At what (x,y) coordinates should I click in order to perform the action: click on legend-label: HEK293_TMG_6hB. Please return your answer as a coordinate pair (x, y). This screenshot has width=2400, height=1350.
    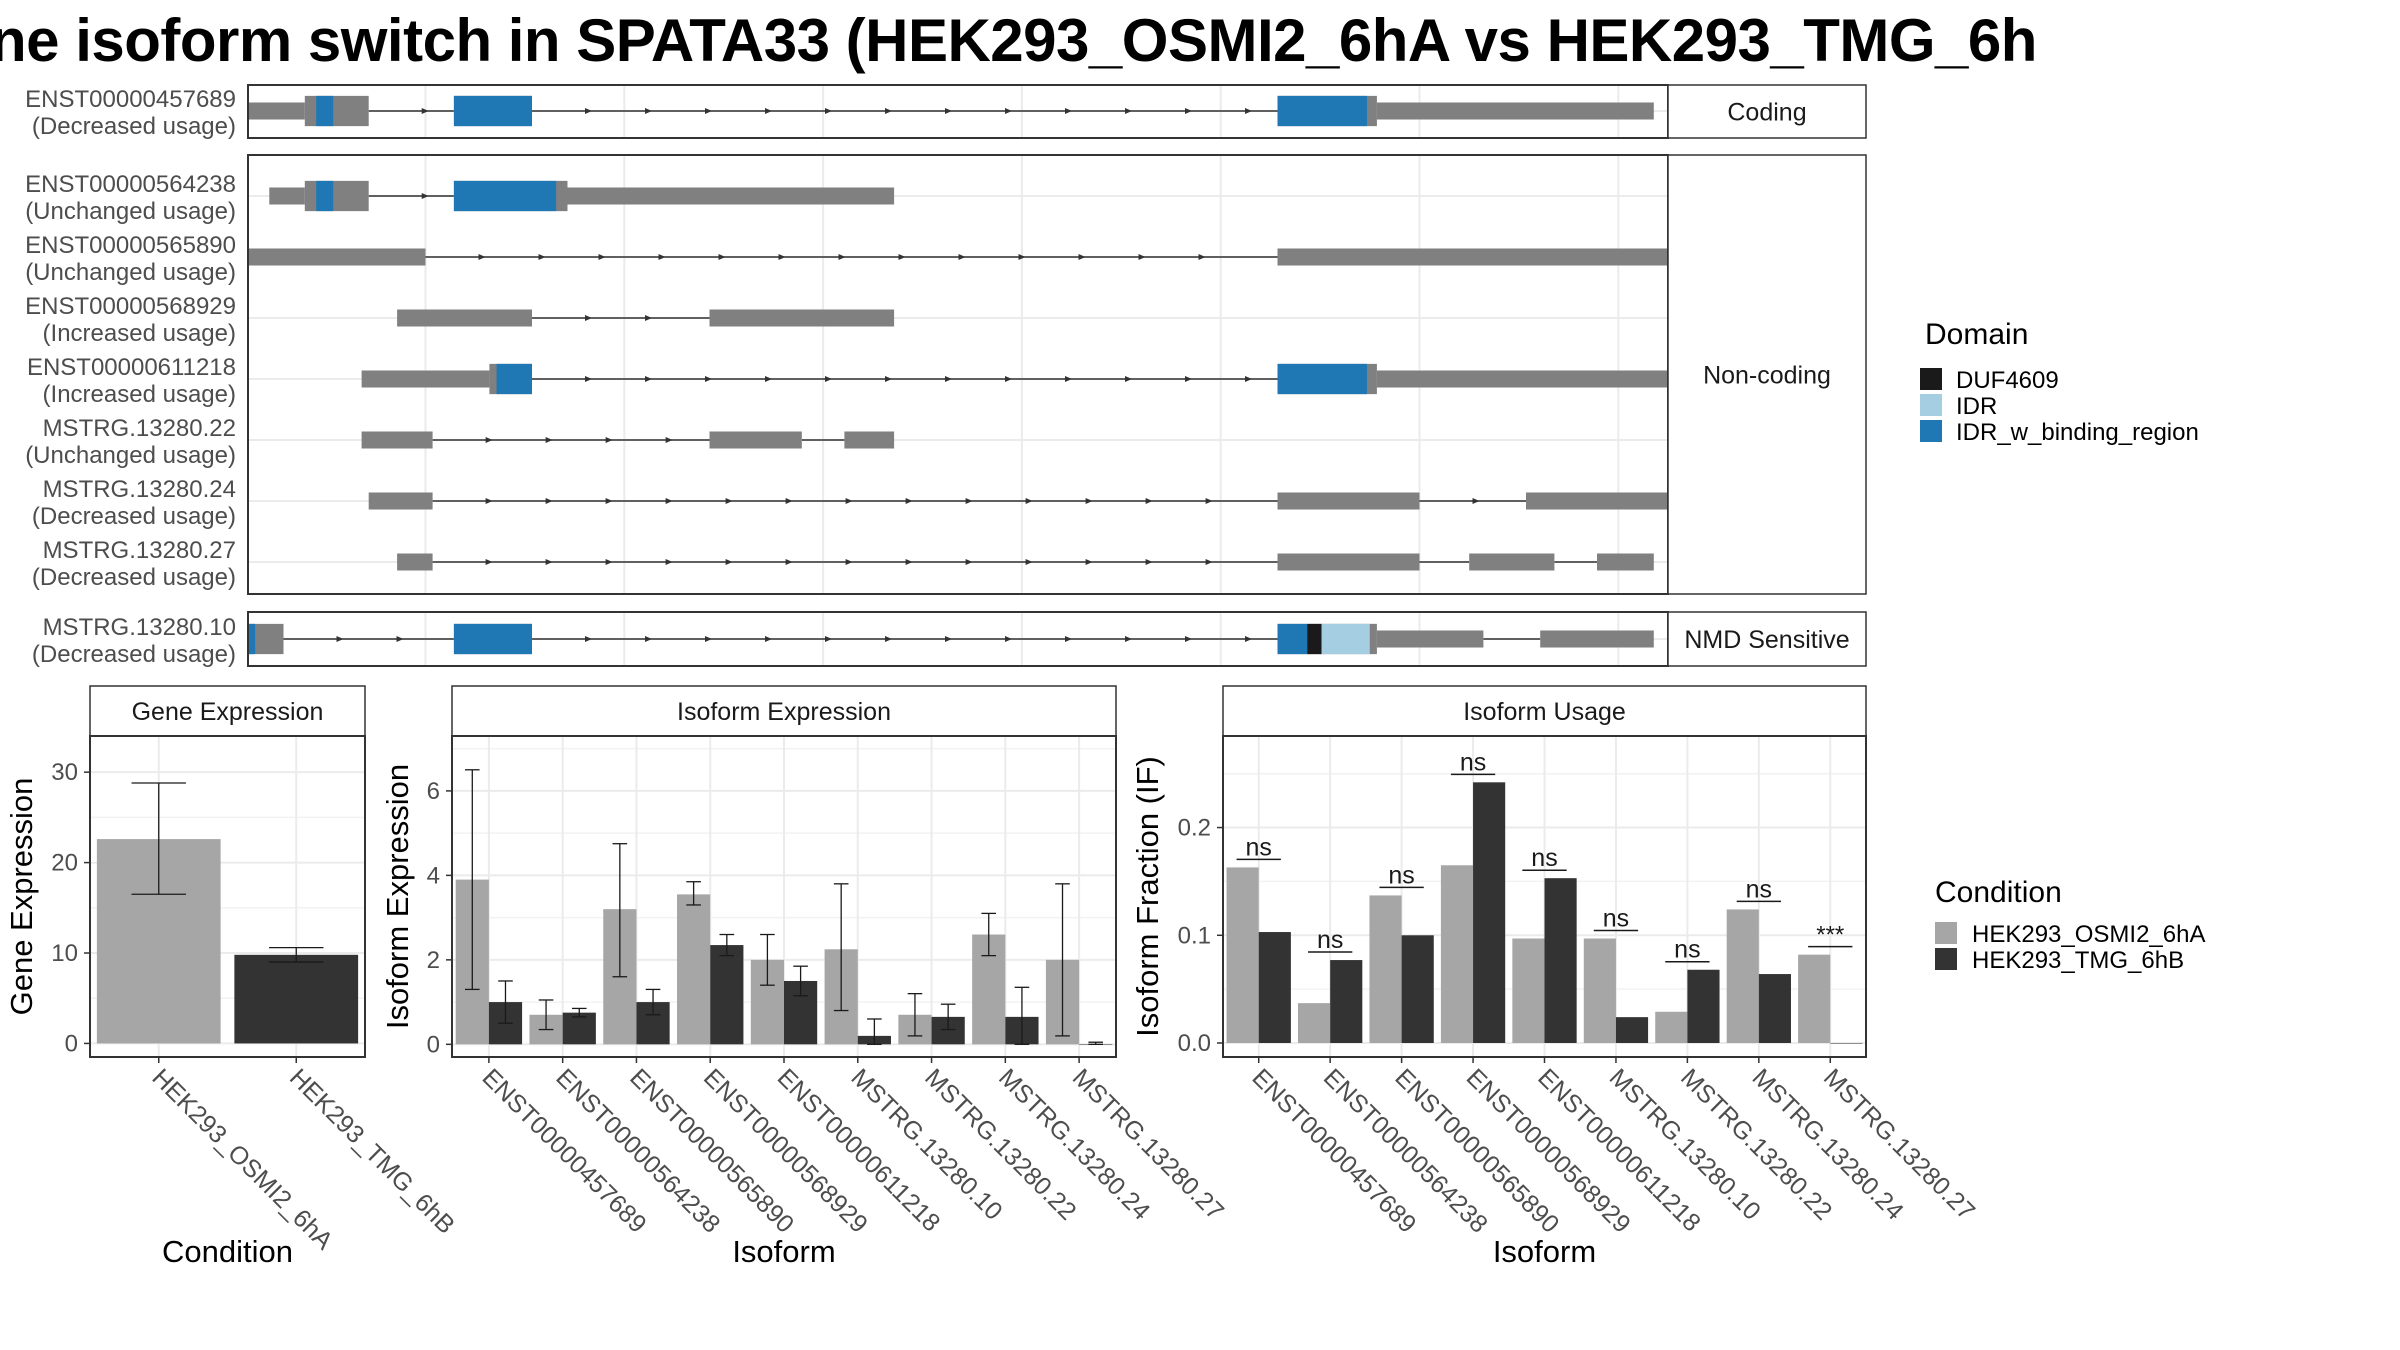
    Looking at the image, I should click on (2078, 960).